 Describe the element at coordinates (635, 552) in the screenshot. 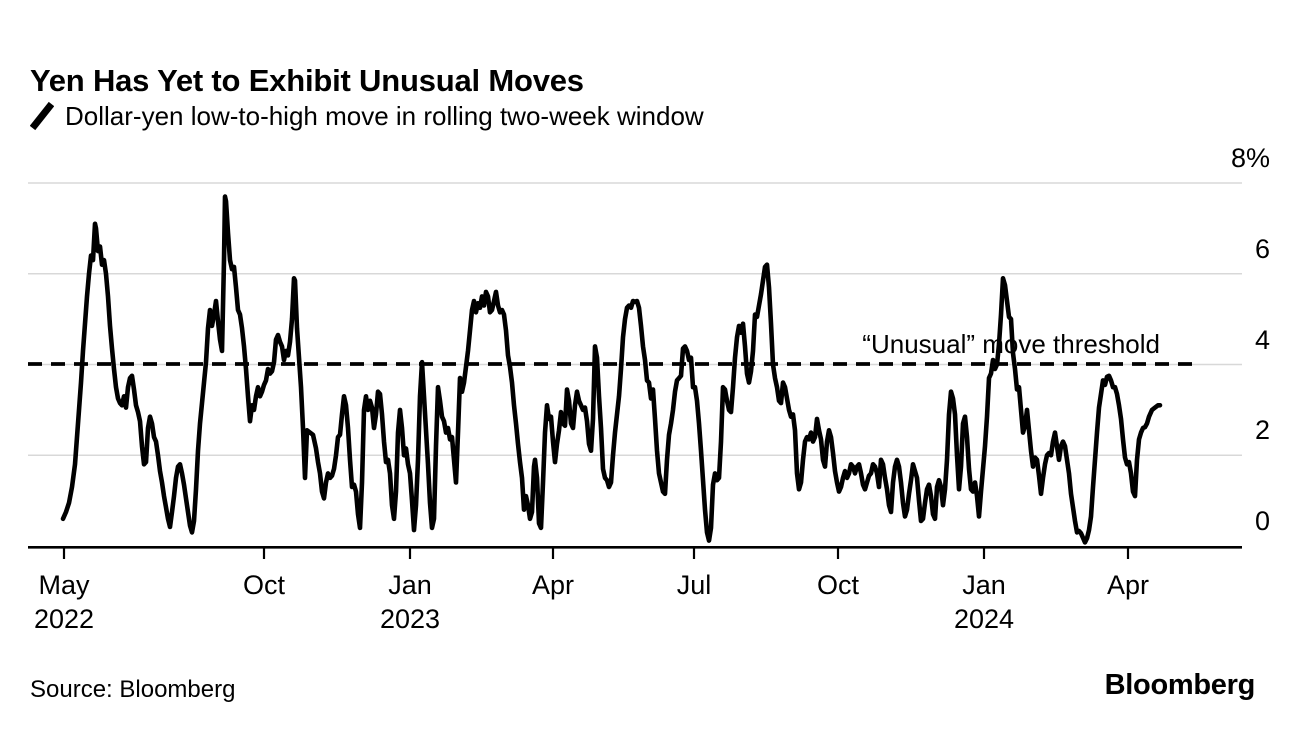

I see `x-axis` at that location.